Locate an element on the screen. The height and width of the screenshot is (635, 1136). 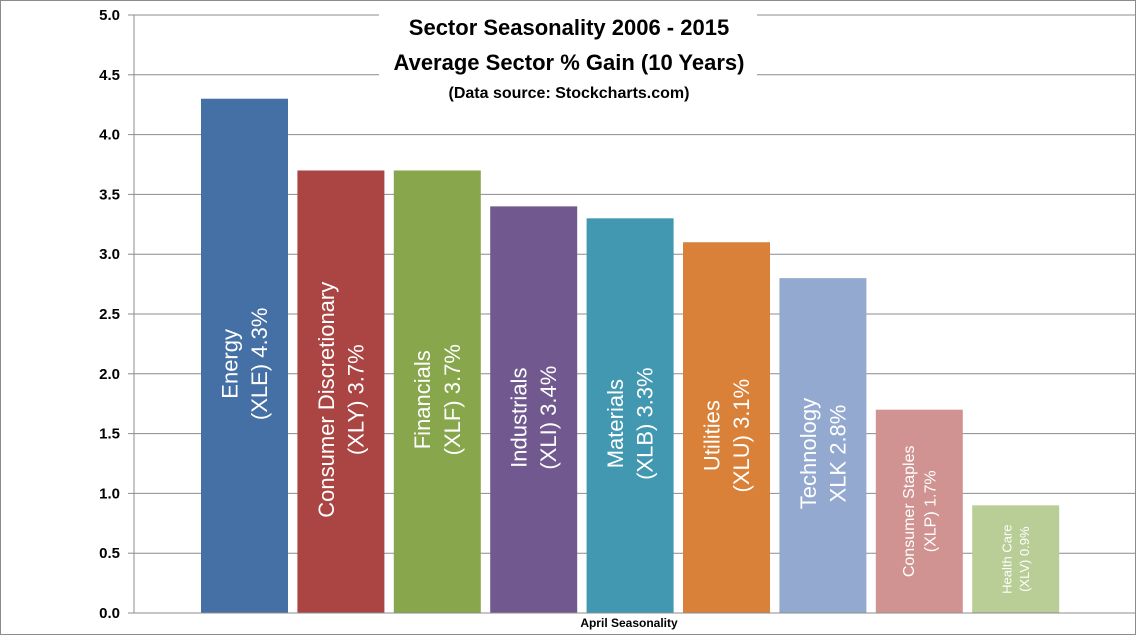
y-tick-label: 4.0 is located at coordinates (109, 135).